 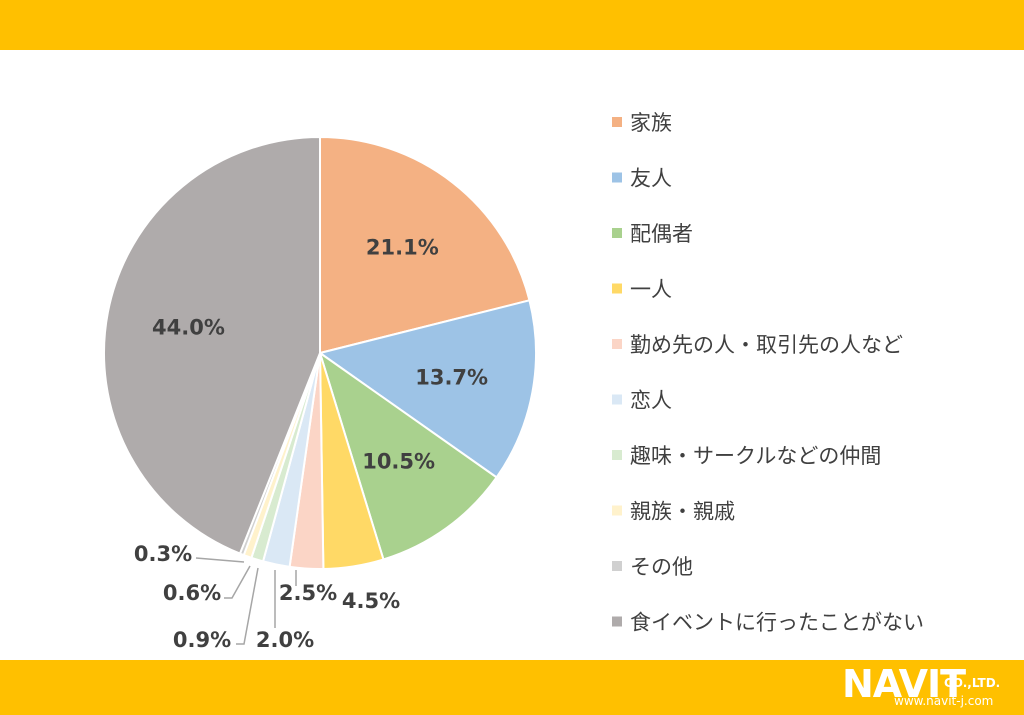 What do you see at coordinates (651, 401) in the screenshot?
I see `legend-label-5: 恋人` at bounding box center [651, 401].